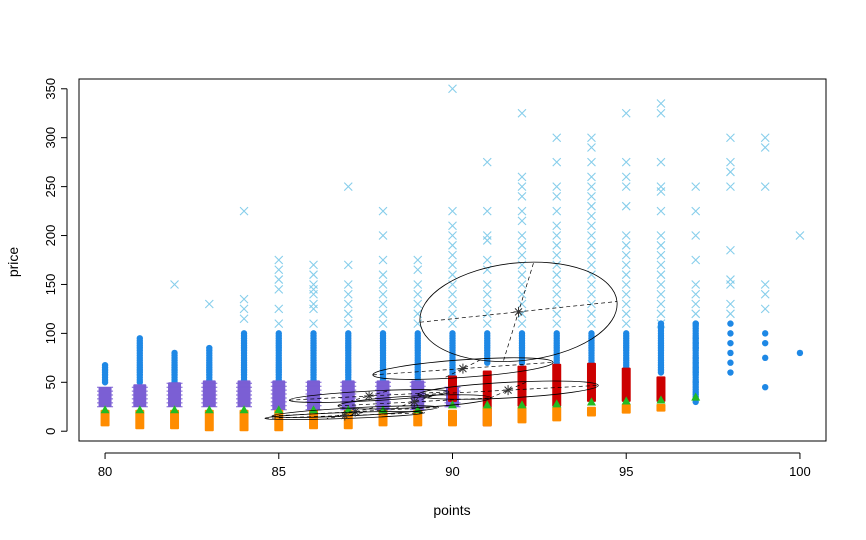 This screenshot has height=540, width=866. Describe the element at coordinates (369, 396) in the screenshot. I see `ellipse-minor-axis` at that location.